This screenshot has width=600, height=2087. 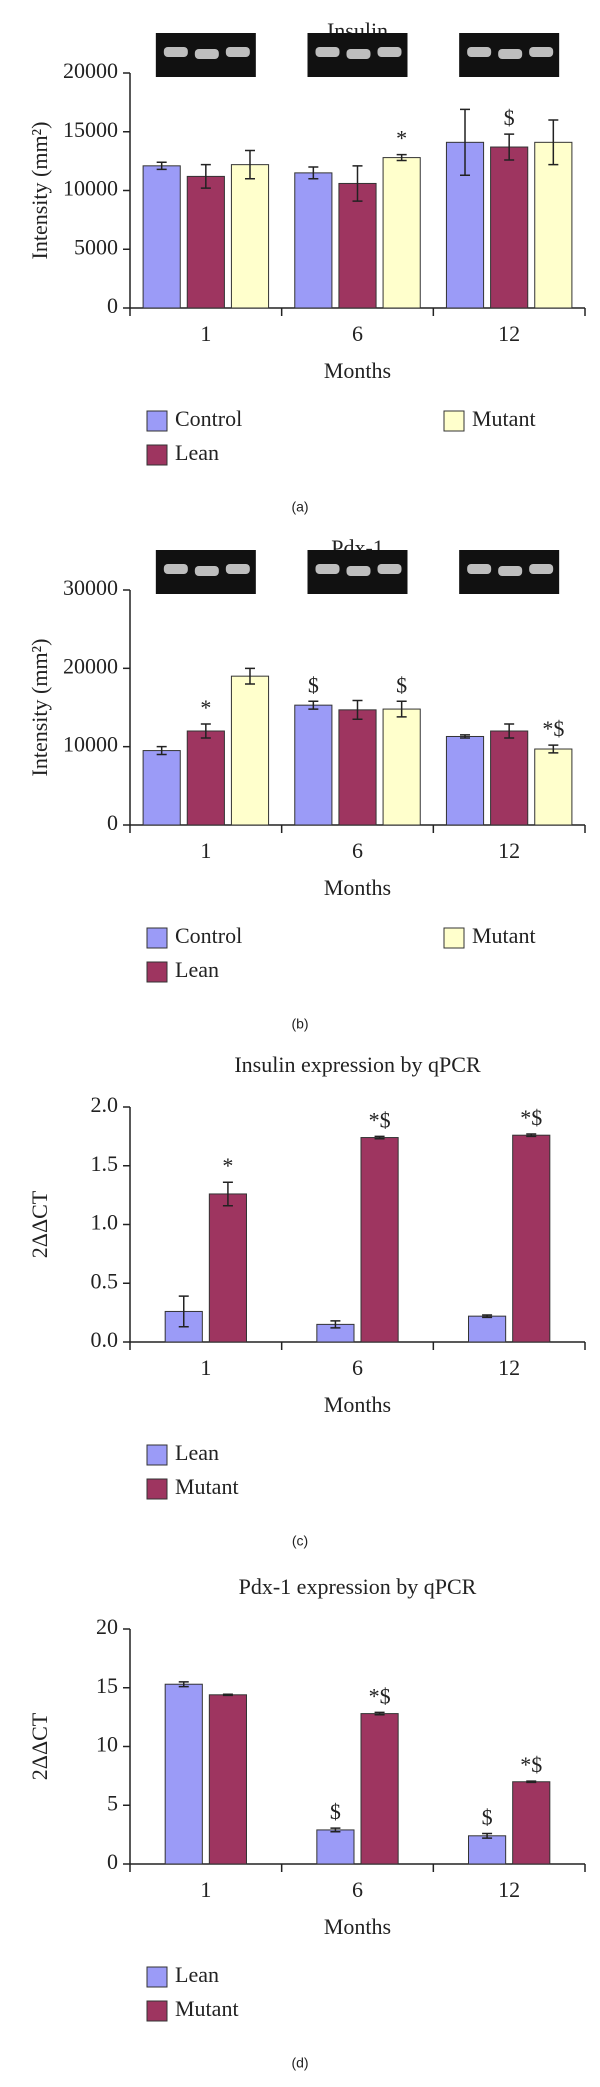 What do you see at coordinates (300, 1541) in the screenshot?
I see `panel-label: (c)` at bounding box center [300, 1541].